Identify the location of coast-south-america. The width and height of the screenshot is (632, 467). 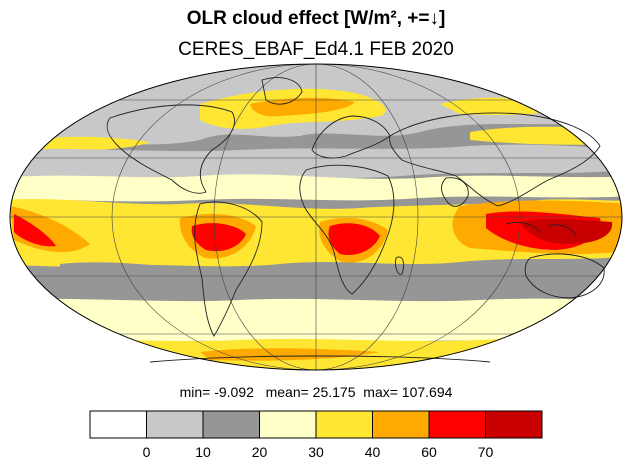
(228, 269).